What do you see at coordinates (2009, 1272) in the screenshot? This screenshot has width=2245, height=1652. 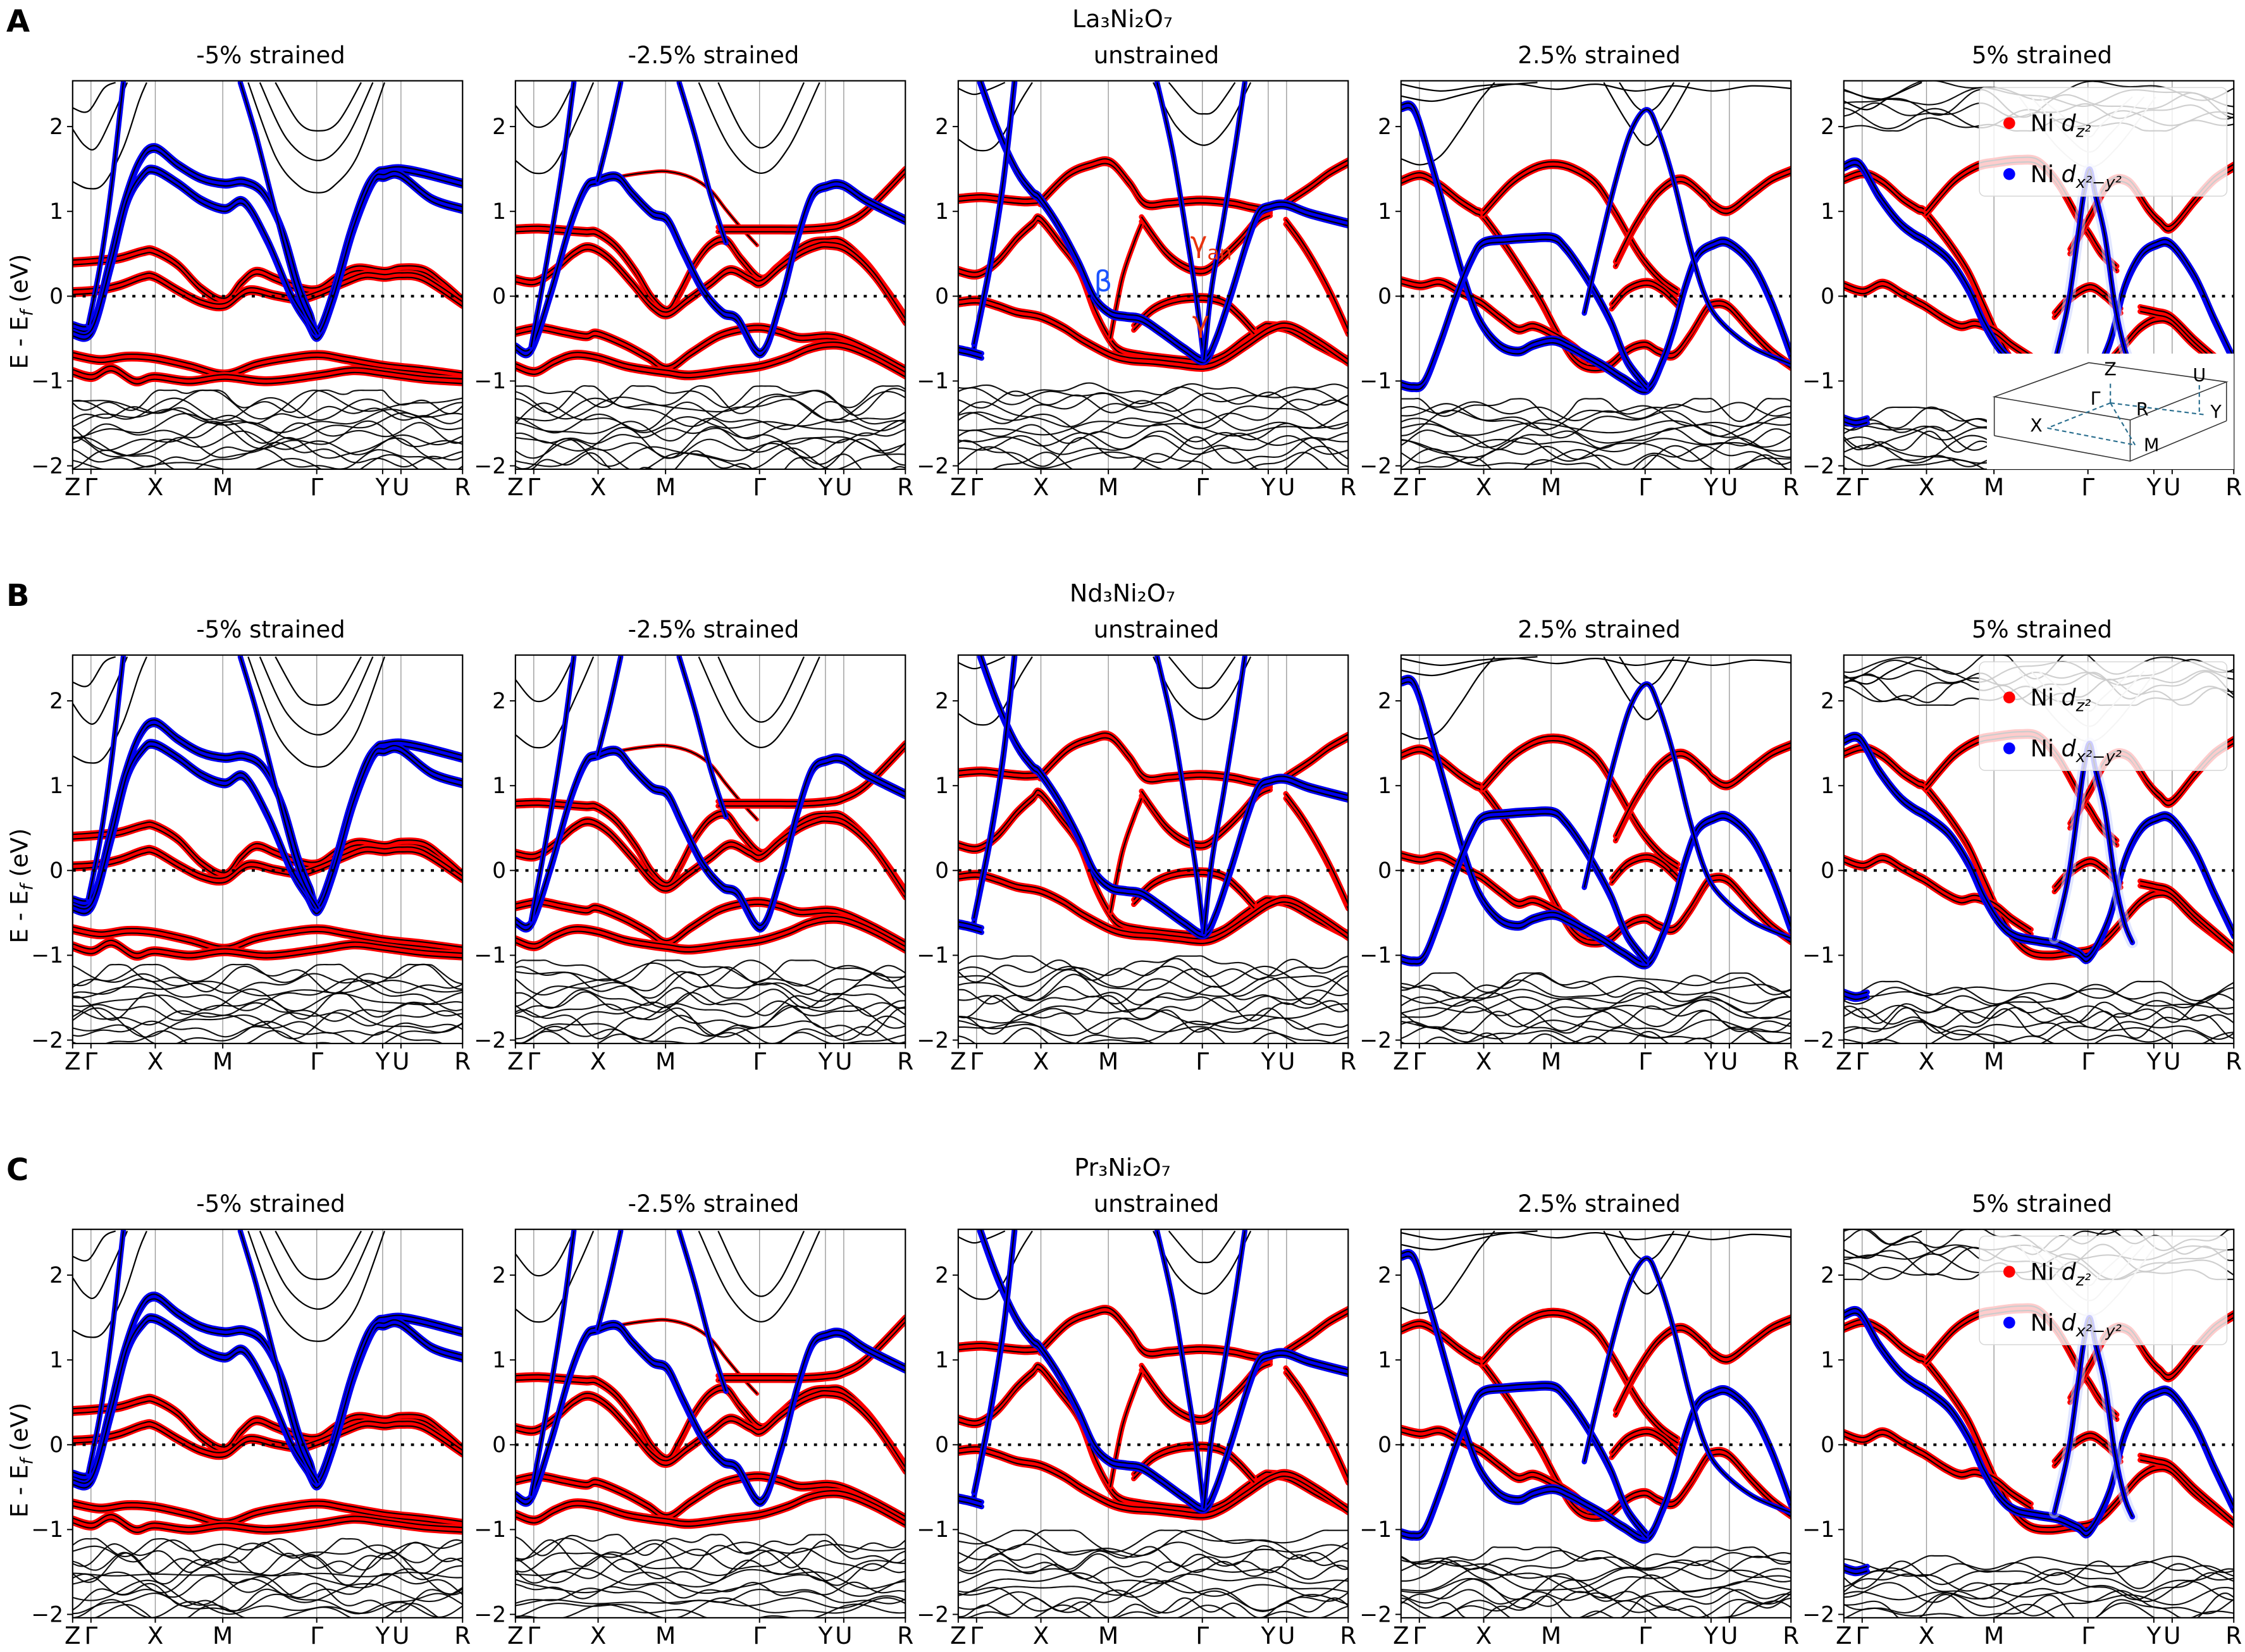 I see `legend-red-dot-icon` at bounding box center [2009, 1272].